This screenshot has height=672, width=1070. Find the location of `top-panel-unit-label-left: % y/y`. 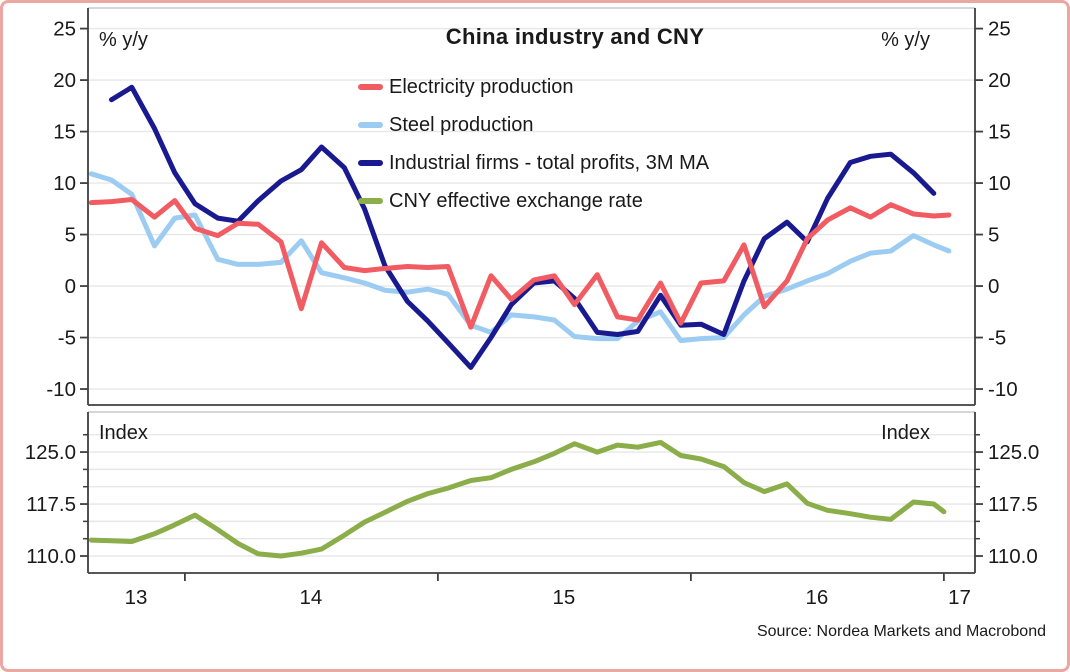

top-panel-unit-label-left: % y/y is located at coordinates (123, 40).